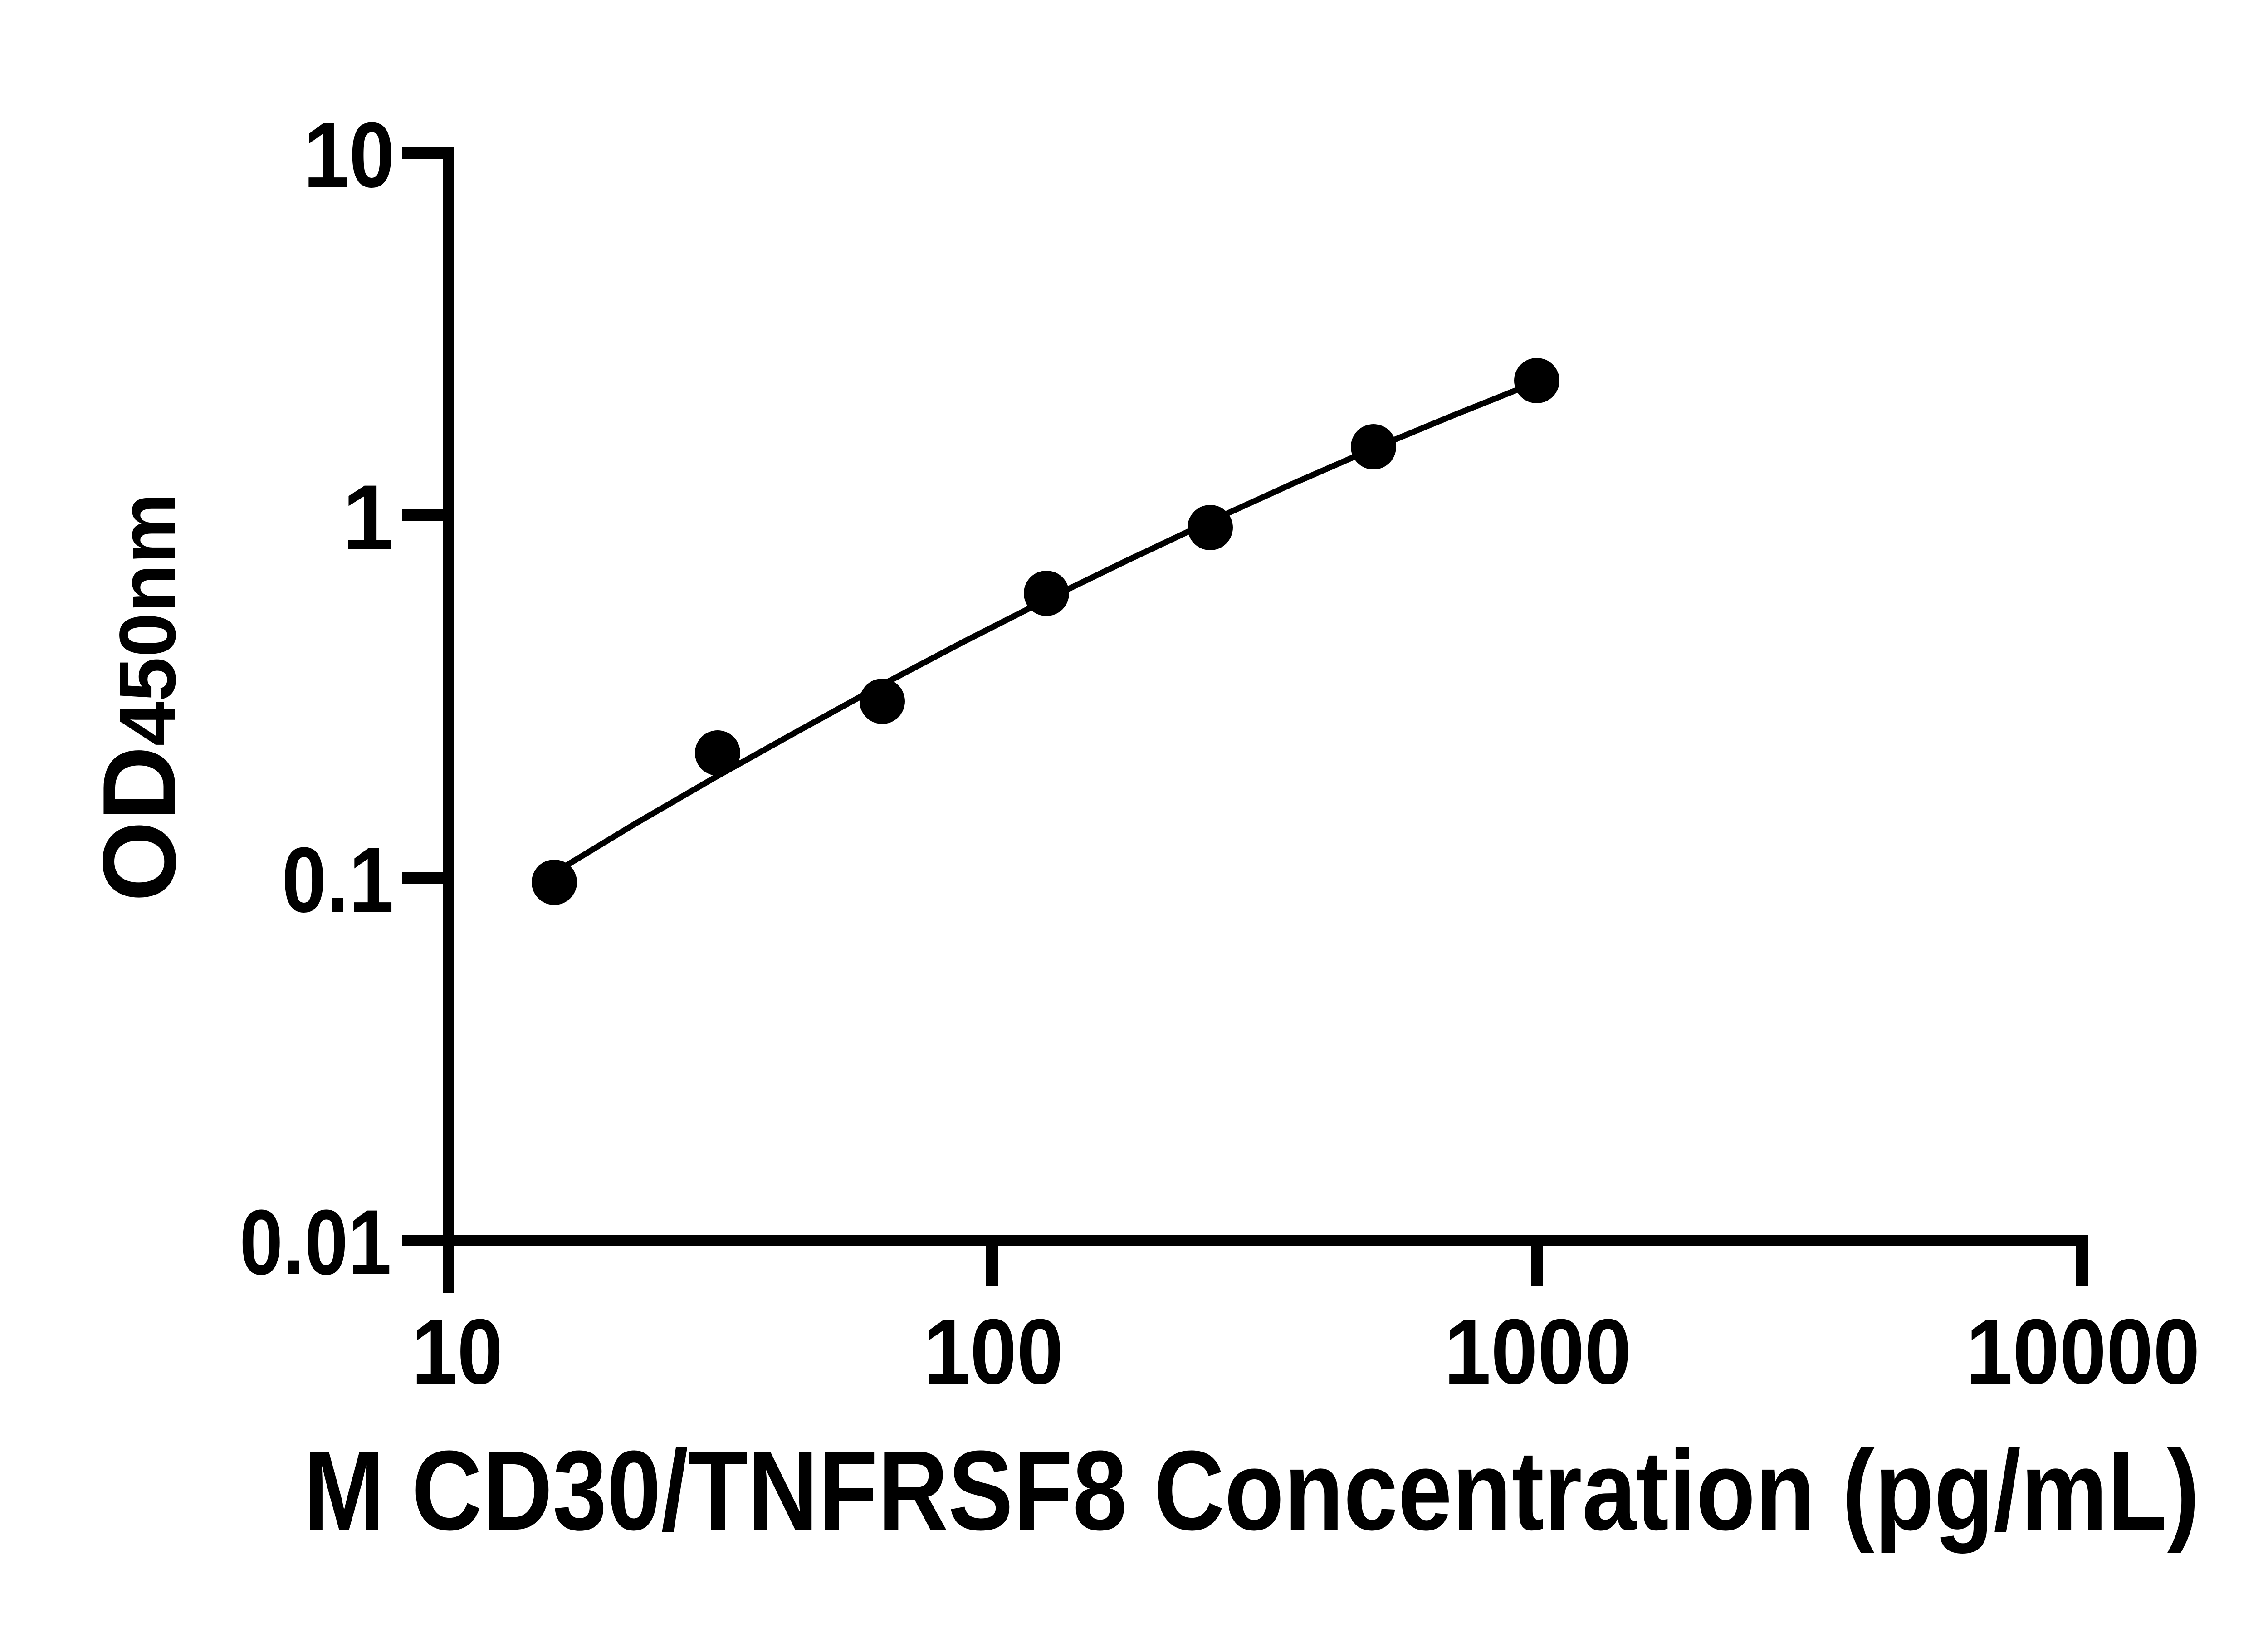  Describe the element at coordinates (368, 517) in the screenshot. I see `svg-text: 1` at that location.